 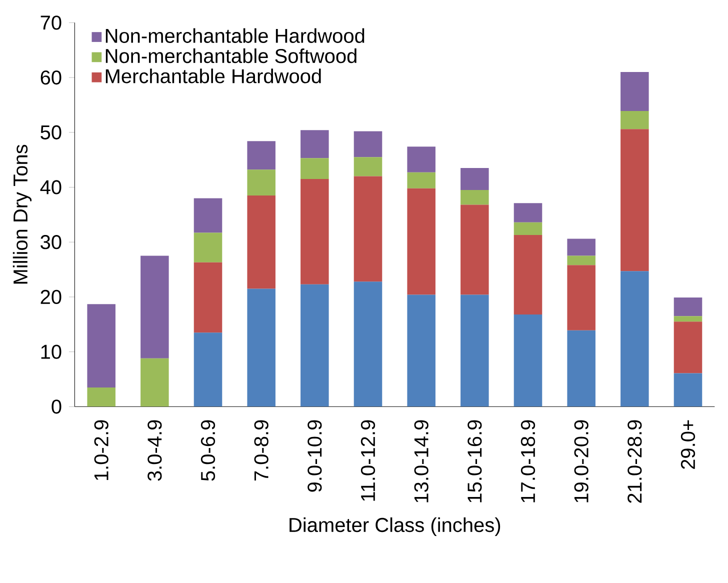 I want to click on x-tick-label: 9.0-10.9, so click(x=315, y=456).